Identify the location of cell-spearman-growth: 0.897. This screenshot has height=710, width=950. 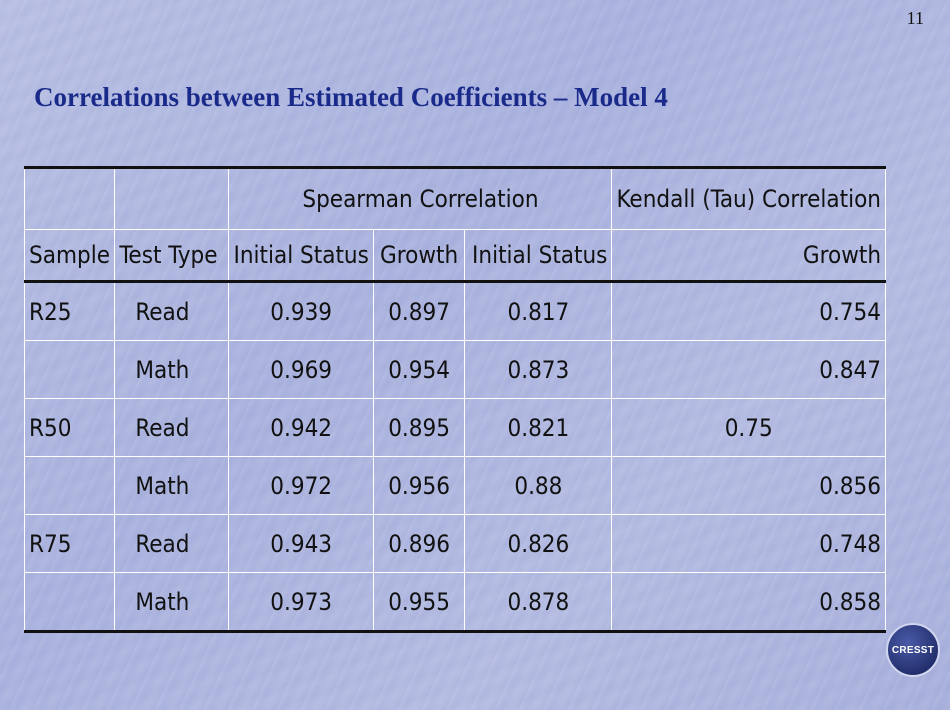
(418, 311).